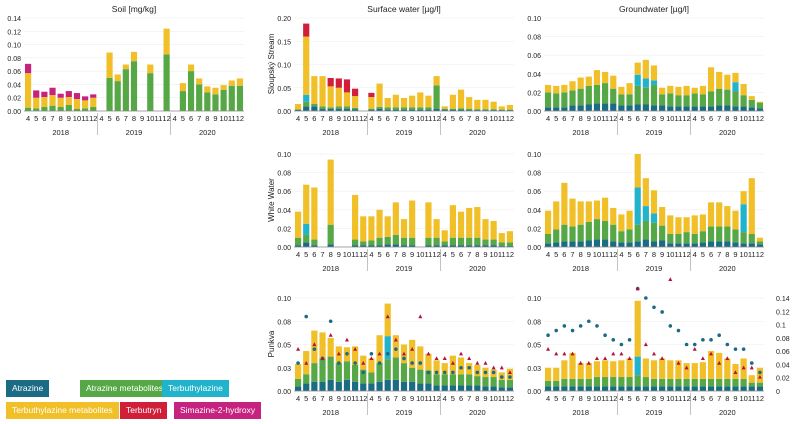 This screenshot has height=424, width=800. Describe the element at coordinates (580, 132) in the screenshot. I see `year-label: 2018` at that location.